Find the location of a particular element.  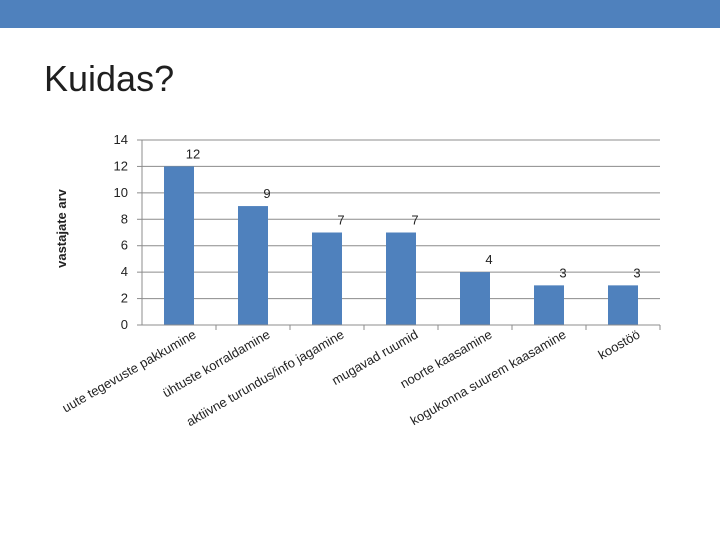

y-tick-label: 10 is located at coordinates (121, 192).